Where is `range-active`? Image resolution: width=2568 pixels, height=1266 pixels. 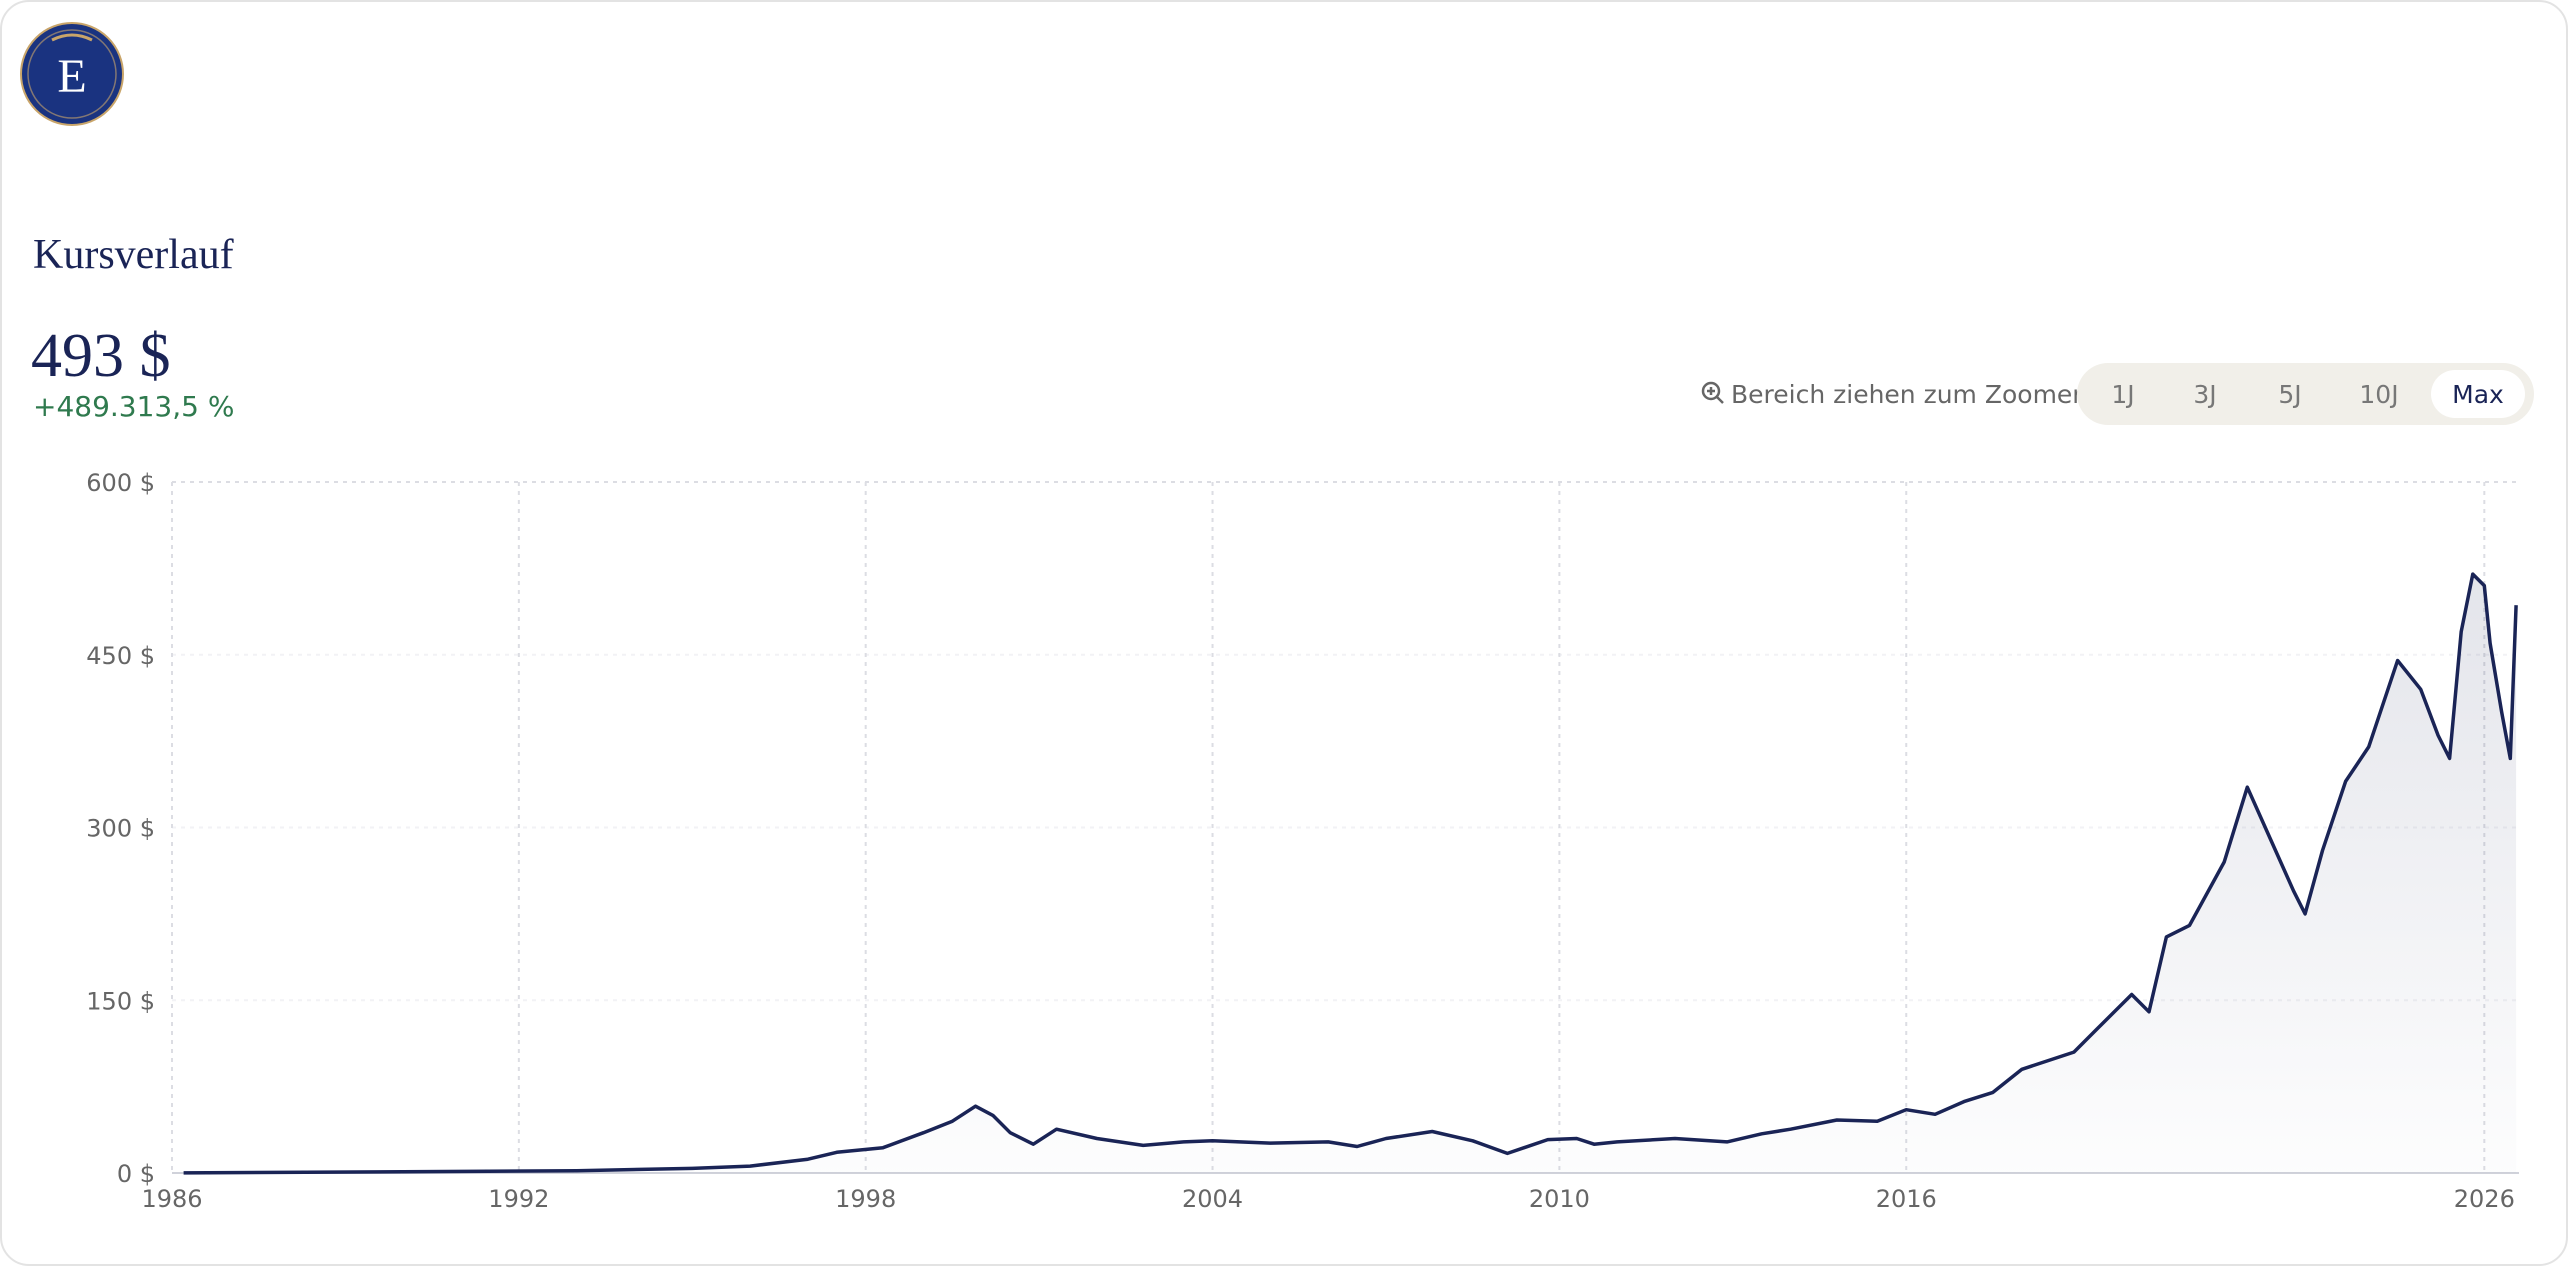
range-active is located at coordinates (2478, 394).